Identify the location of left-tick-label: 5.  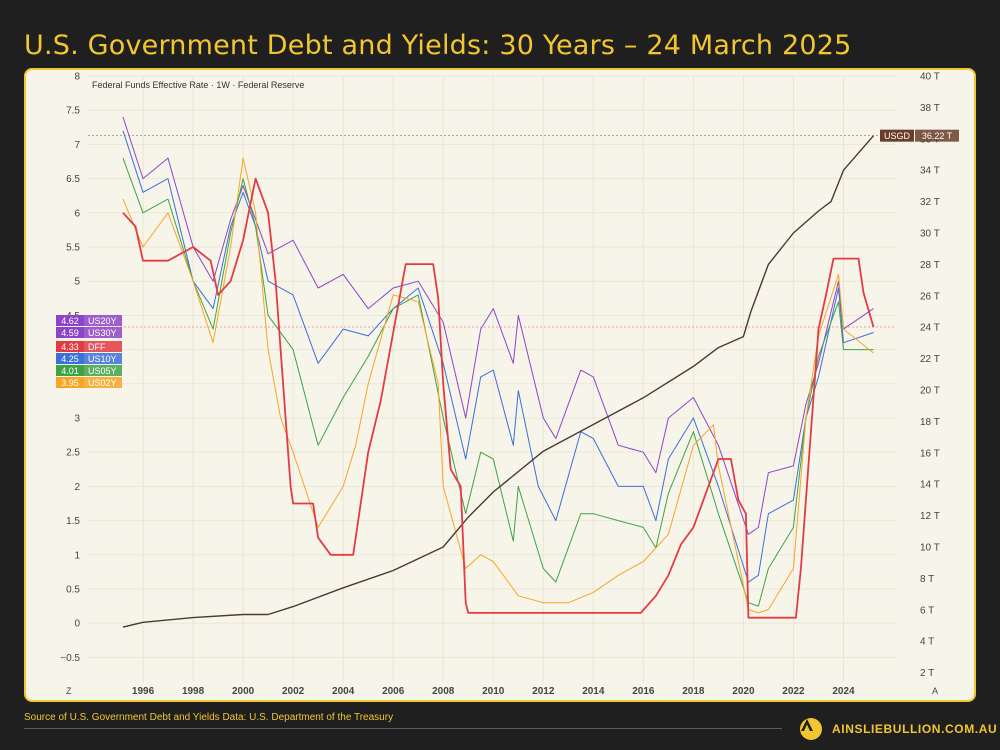
(77, 282).